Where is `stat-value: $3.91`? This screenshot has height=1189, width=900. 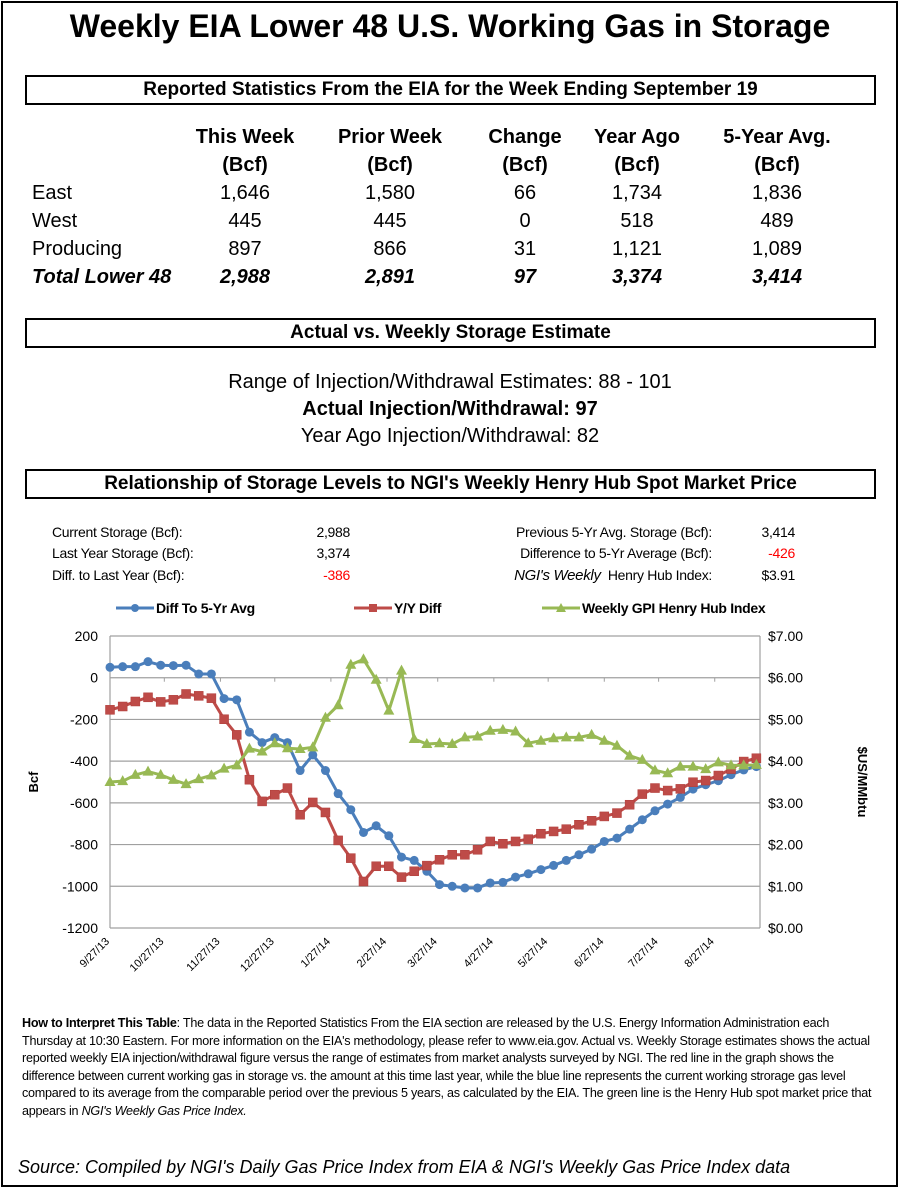 stat-value: $3.91 is located at coordinates (778, 575).